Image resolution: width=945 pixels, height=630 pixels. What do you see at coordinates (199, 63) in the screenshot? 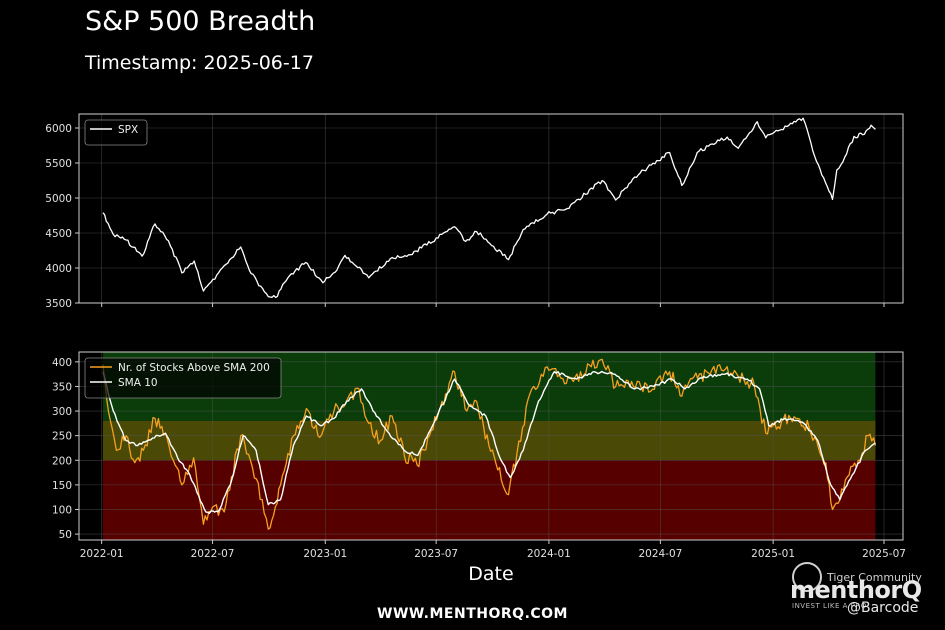
I see `page-subtitle: Timestamp: 2025-06-17` at bounding box center [199, 63].